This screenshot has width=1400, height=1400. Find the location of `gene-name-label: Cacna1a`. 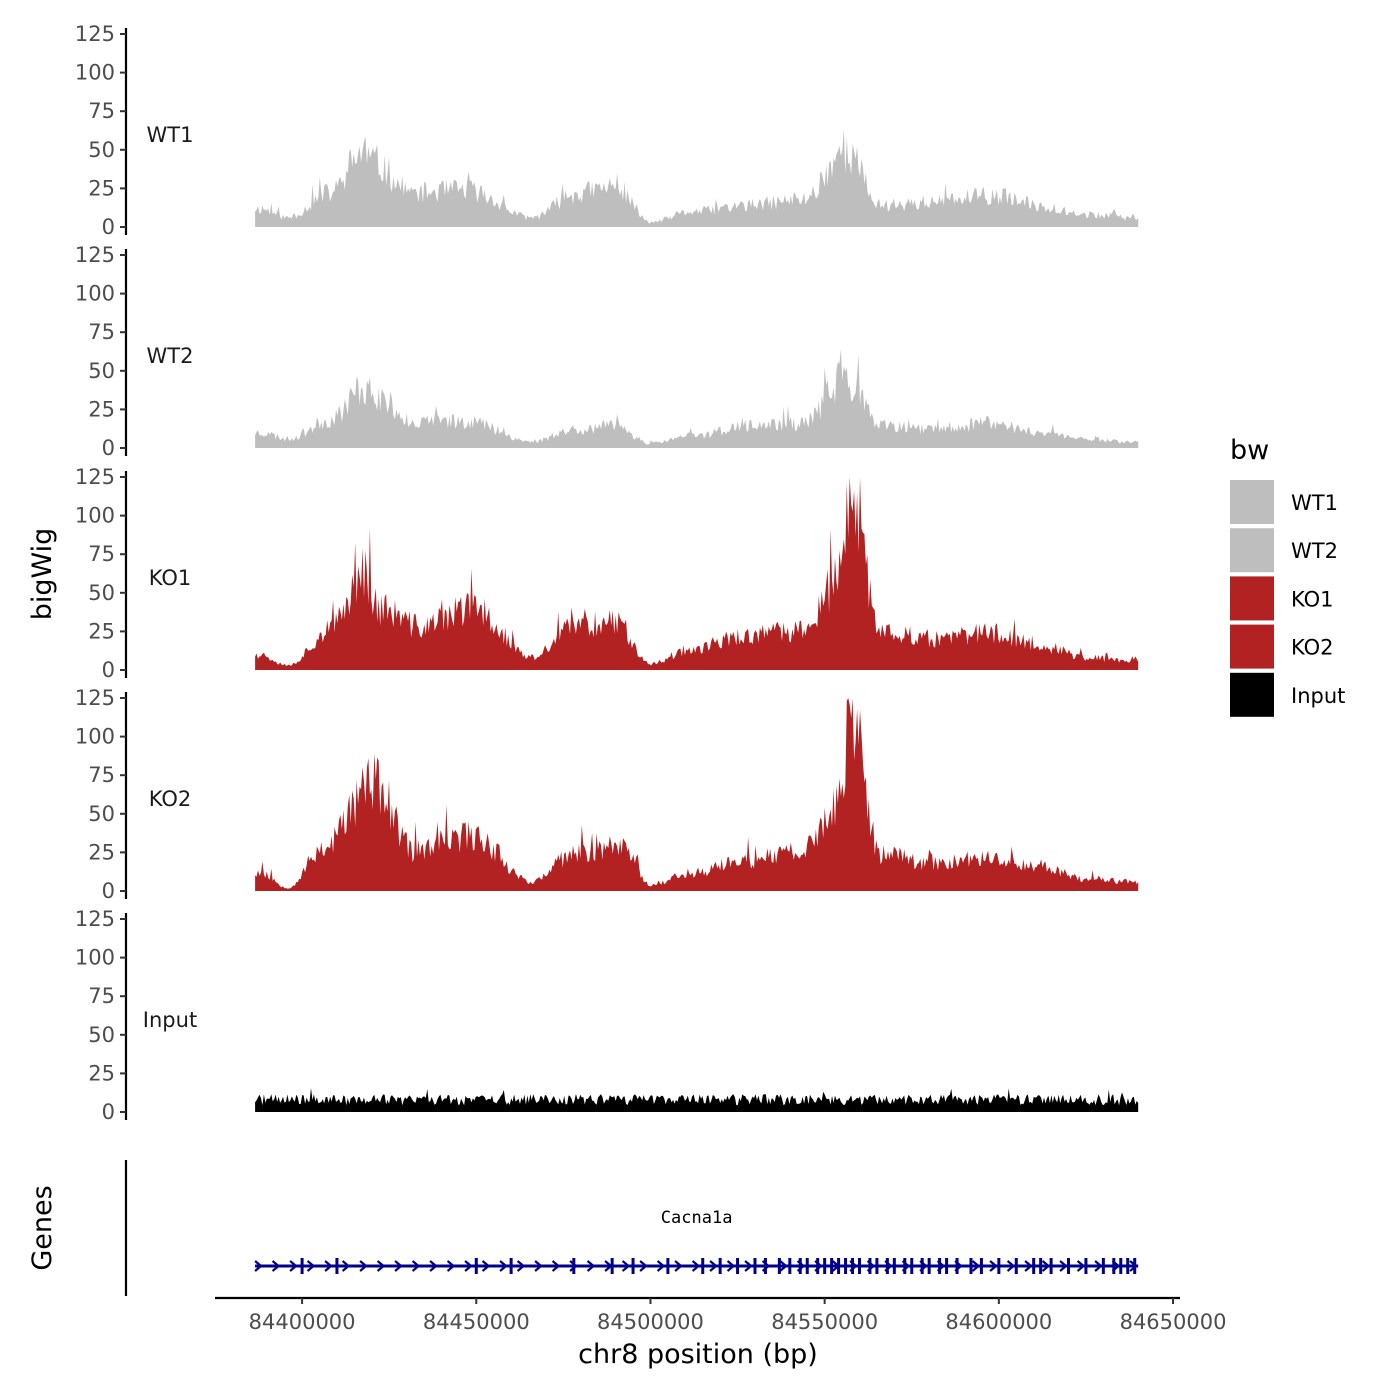

gene-name-label: Cacna1a is located at coordinates (697, 1218).